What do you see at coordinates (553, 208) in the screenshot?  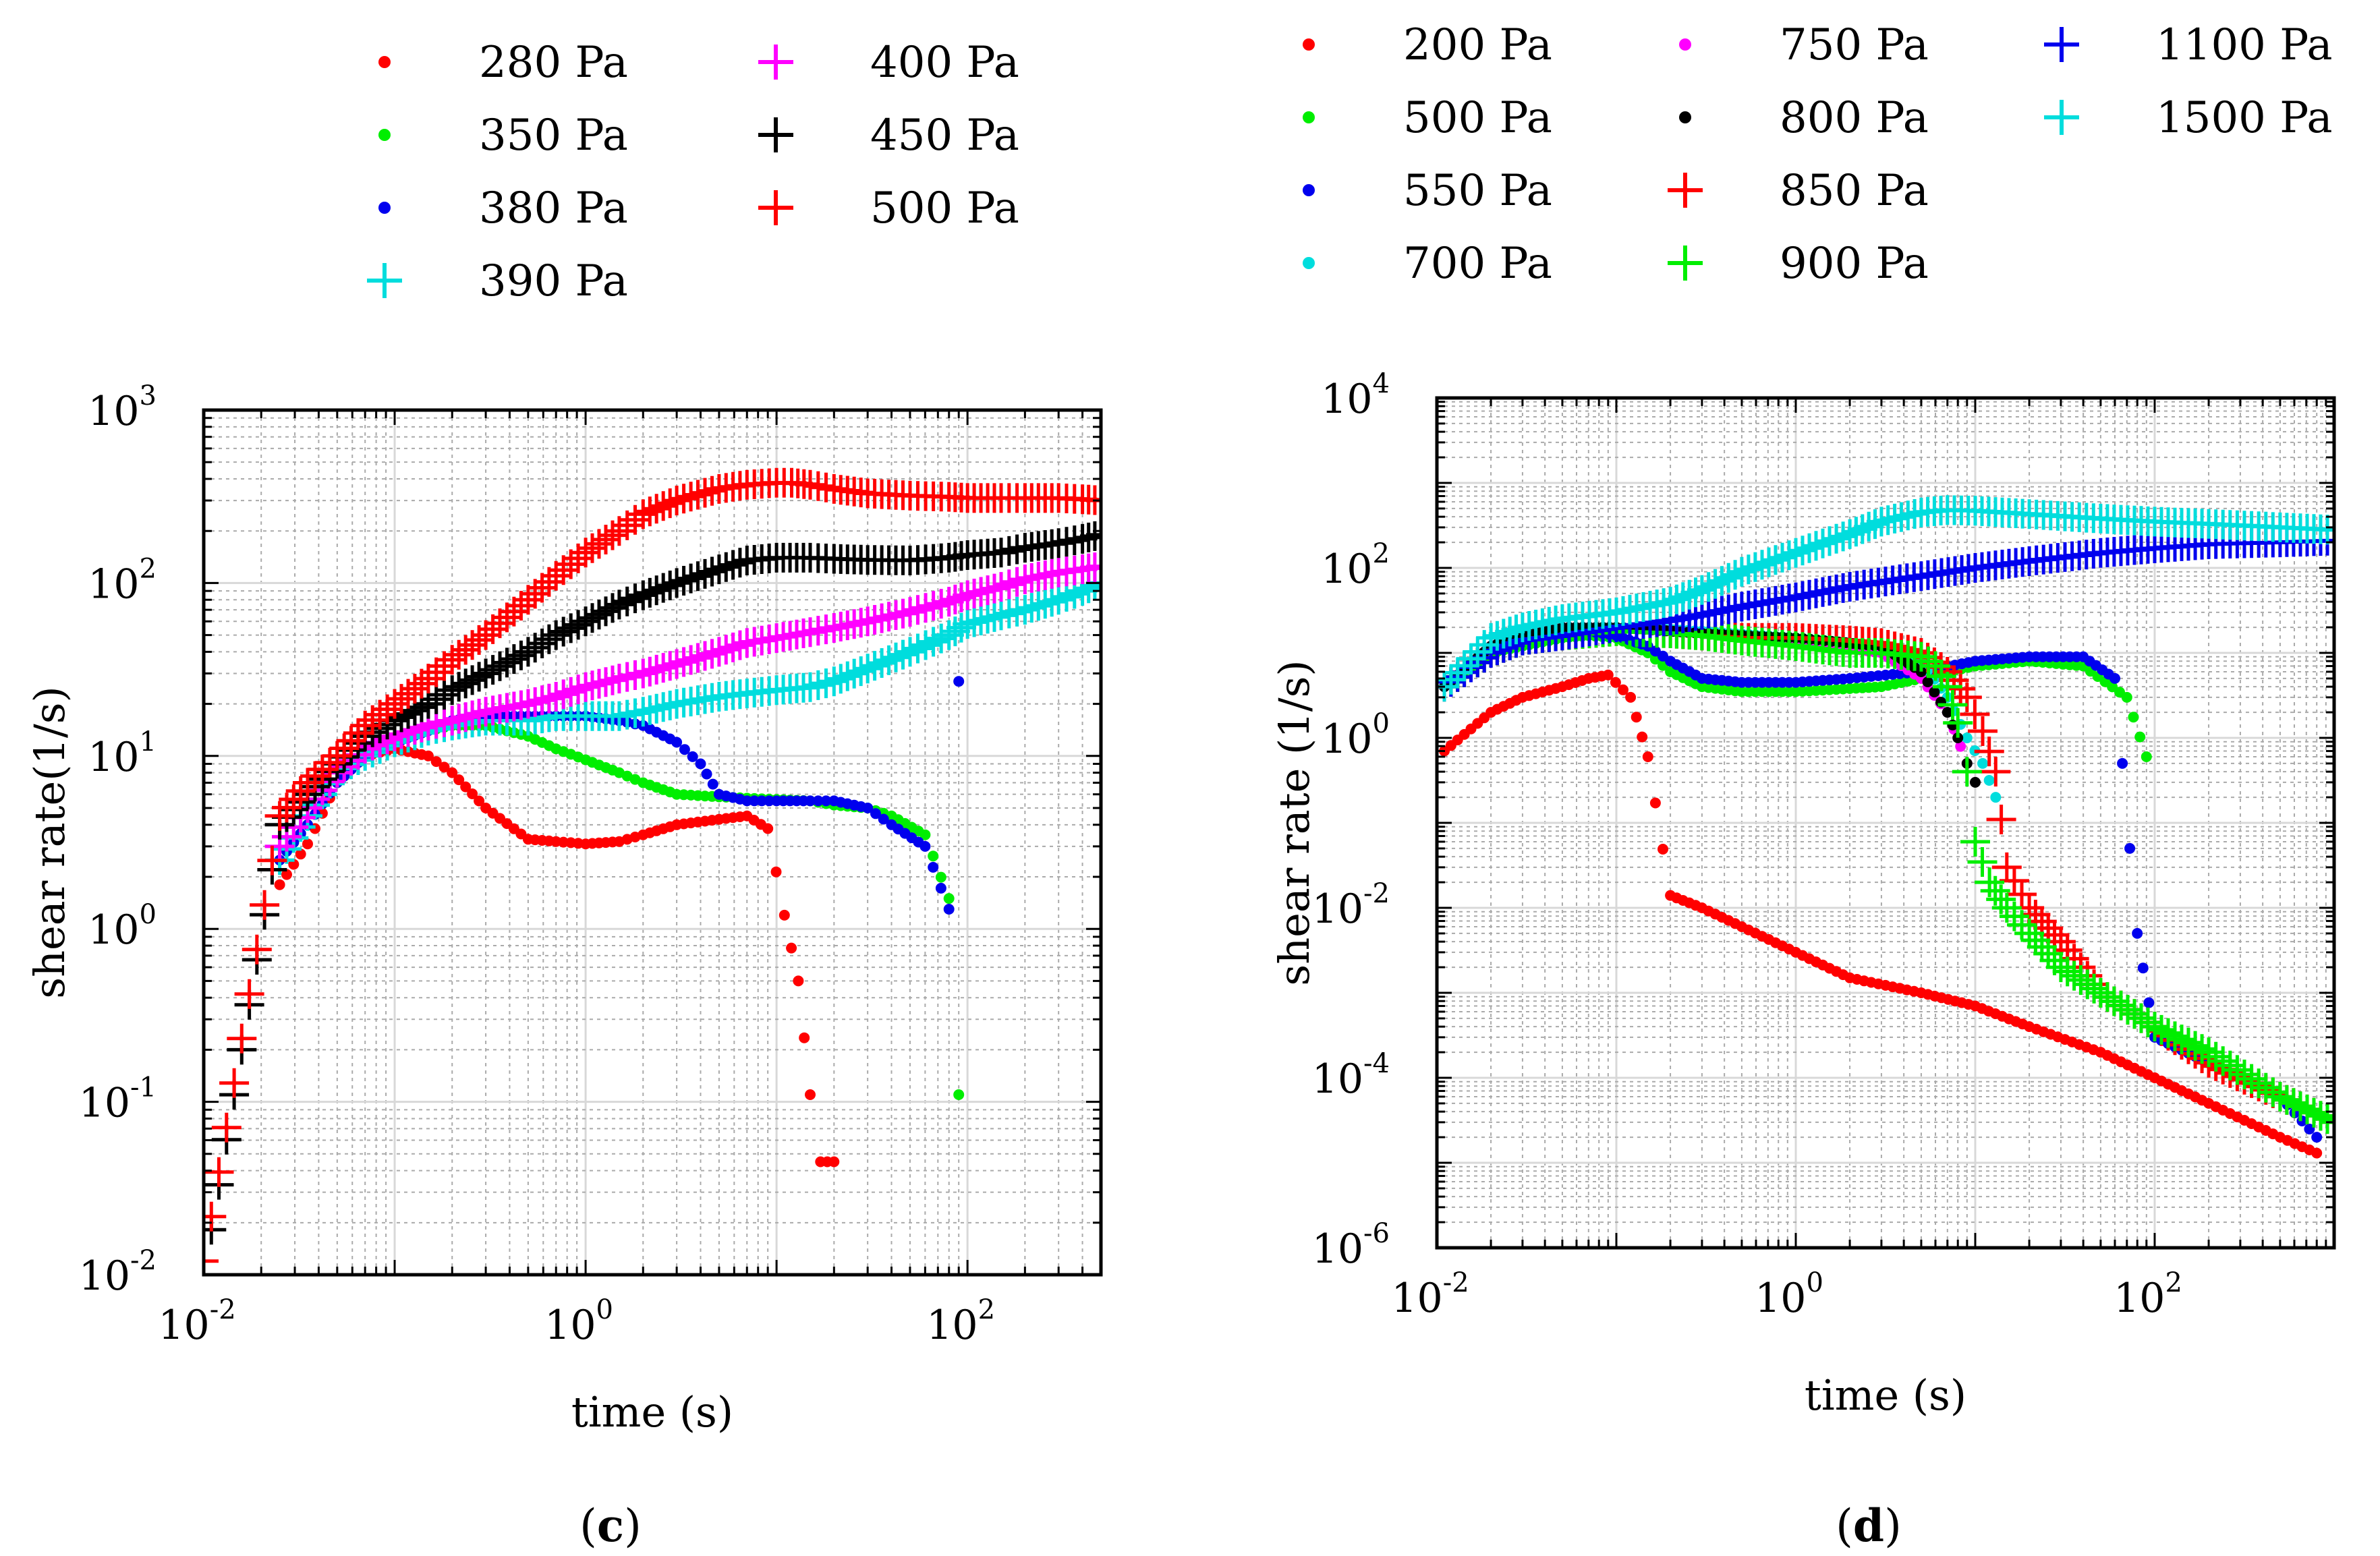 I see `legend-label: 380 Pa` at bounding box center [553, 208].